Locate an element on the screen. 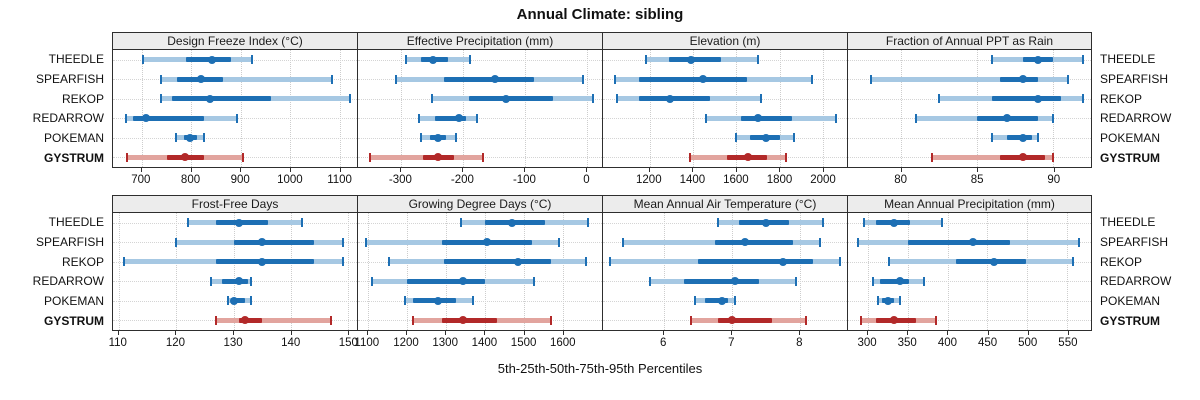  site-label: SPEARFISH is located at coordinates (1134, 241).